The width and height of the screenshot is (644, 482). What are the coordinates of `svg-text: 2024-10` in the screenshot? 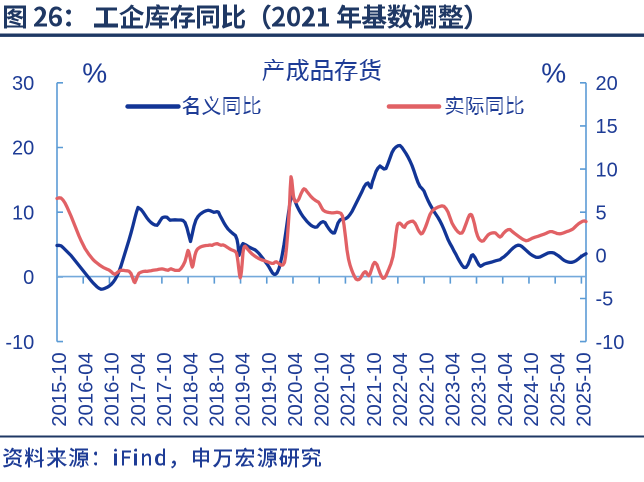 It's located at (532, 389).